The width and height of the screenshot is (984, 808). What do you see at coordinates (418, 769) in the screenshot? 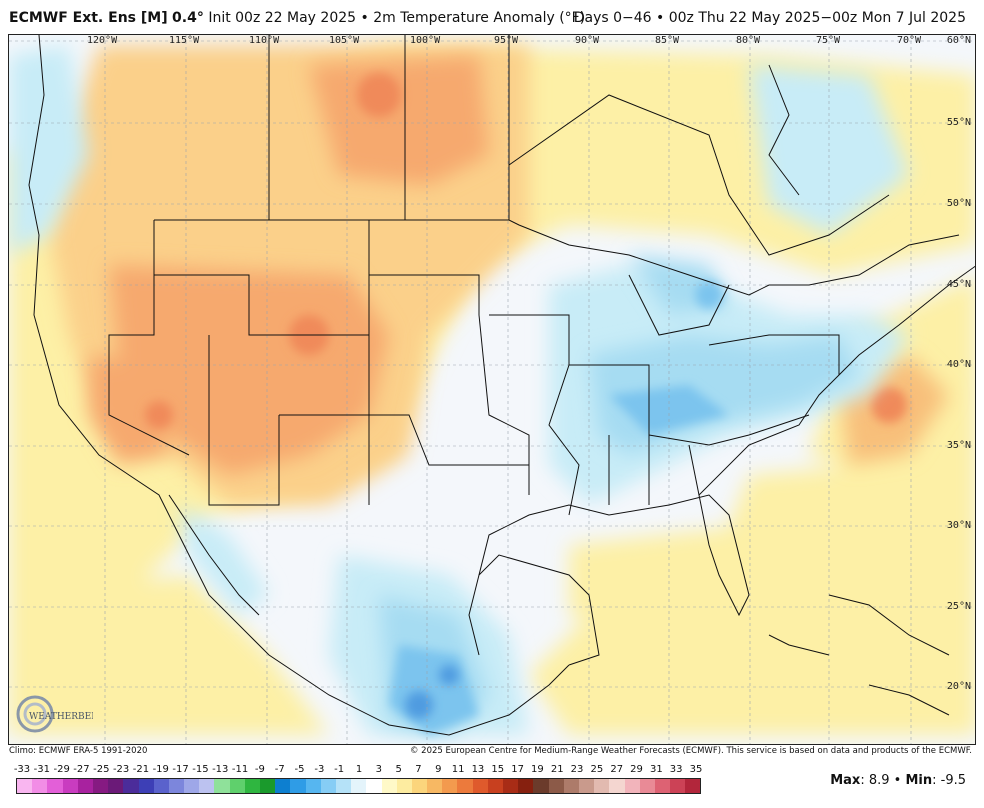
I see `colorbar-tick-label: 7` at bounding box center [418, 769].